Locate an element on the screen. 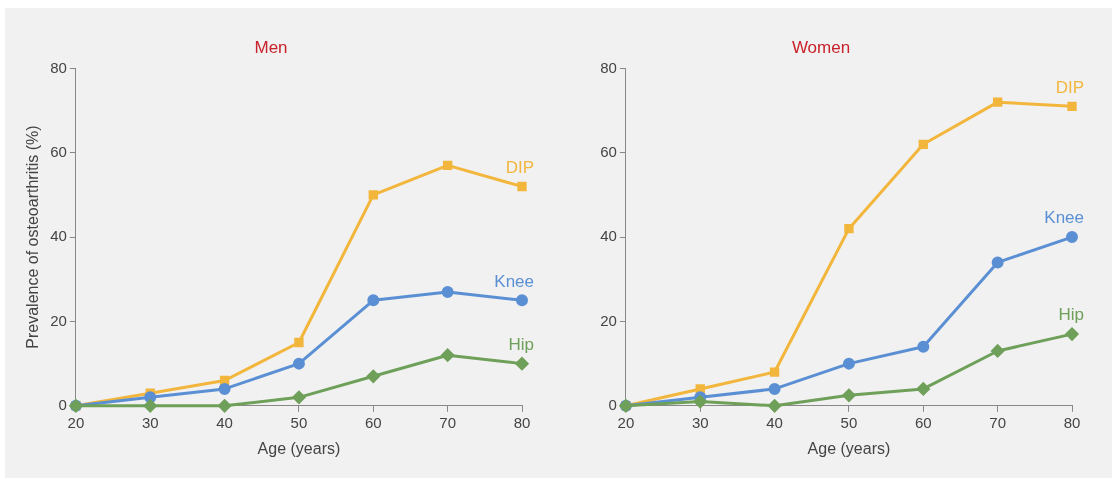 This screenshot has width=1117, height=481. chart-title: Women is located at coordinates (821, 47).